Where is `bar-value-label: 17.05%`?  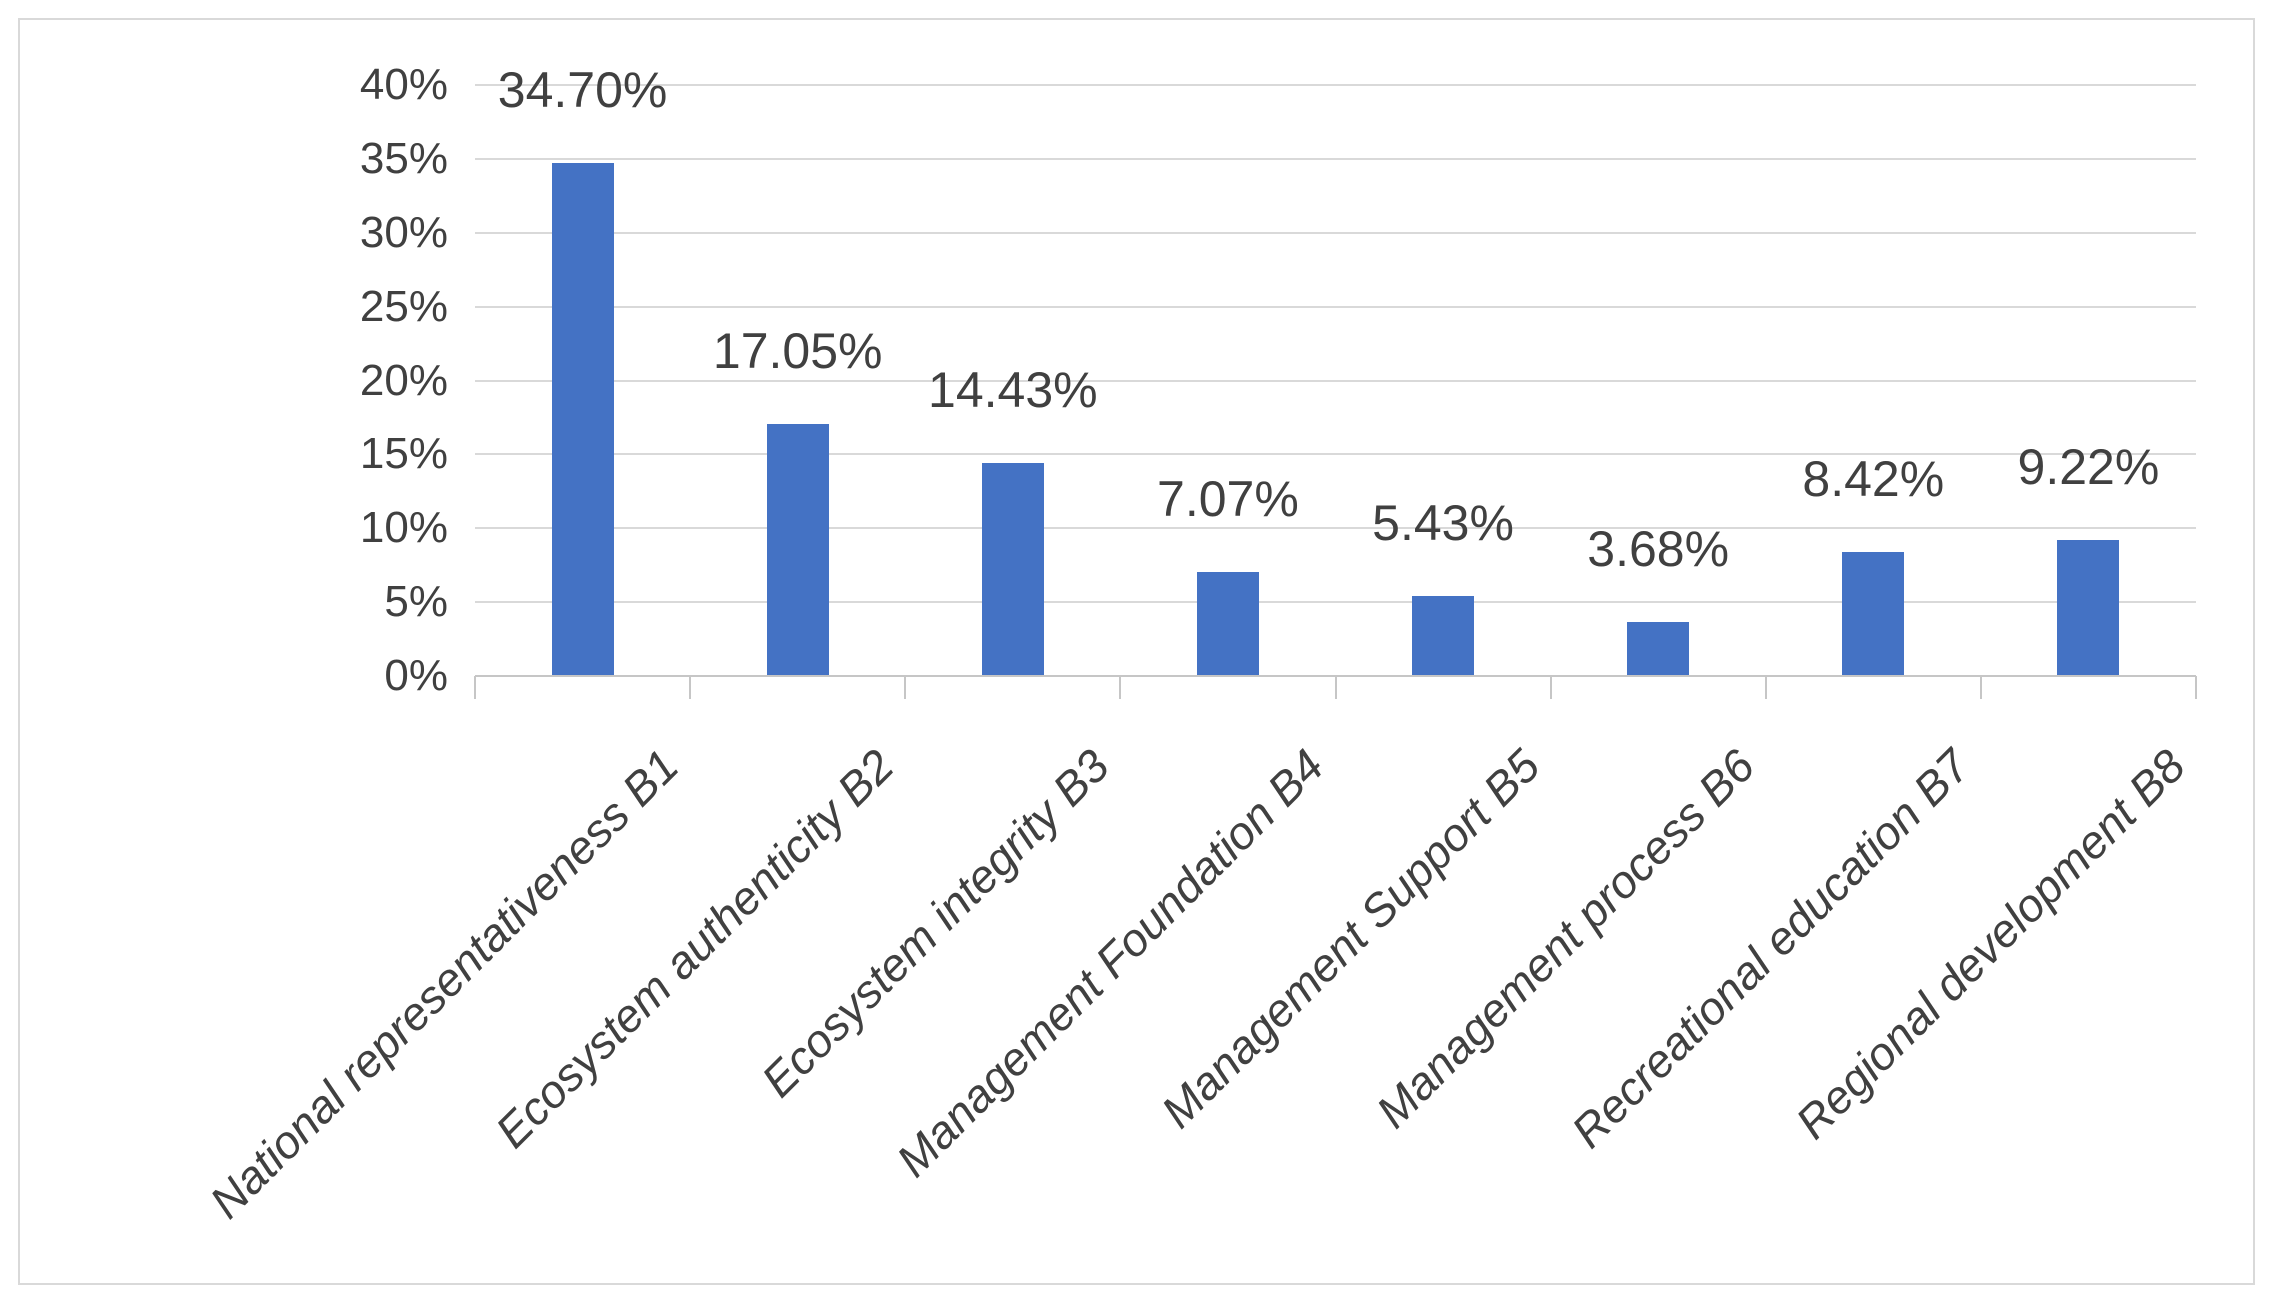 bar-value-label: 17.05% is located at coordinates (797, 351).